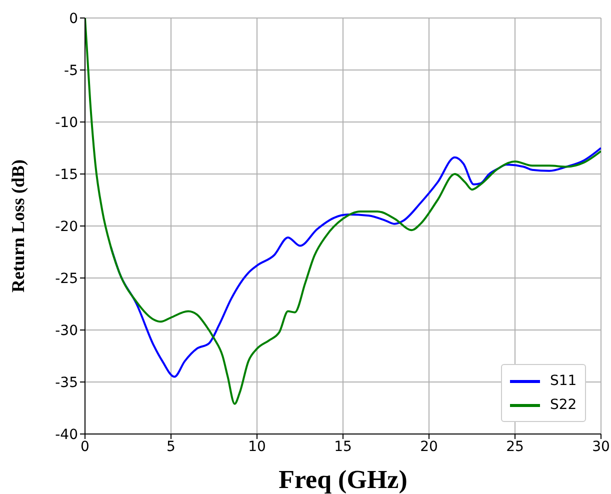 This screenshot has height=494, width=611. What do you see at coordinates (66, 226) in the screenshot?
I see `y-tick-label: -20` at bounding box center [66, 226].